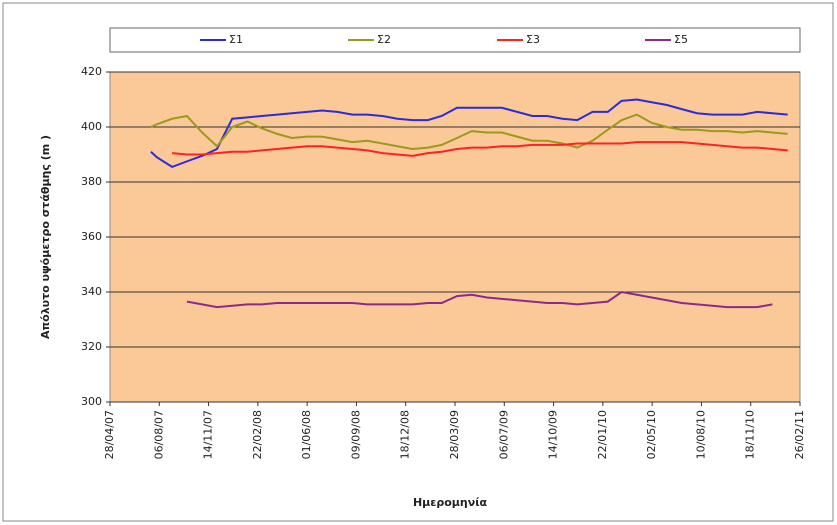 This screenshot has height=525, width=837. Describe the element at coordinates (45, 237) in the screenshot. I see `y-axis-title: Απόλυτο υψόμετρο στάθμης (m )` at that location.